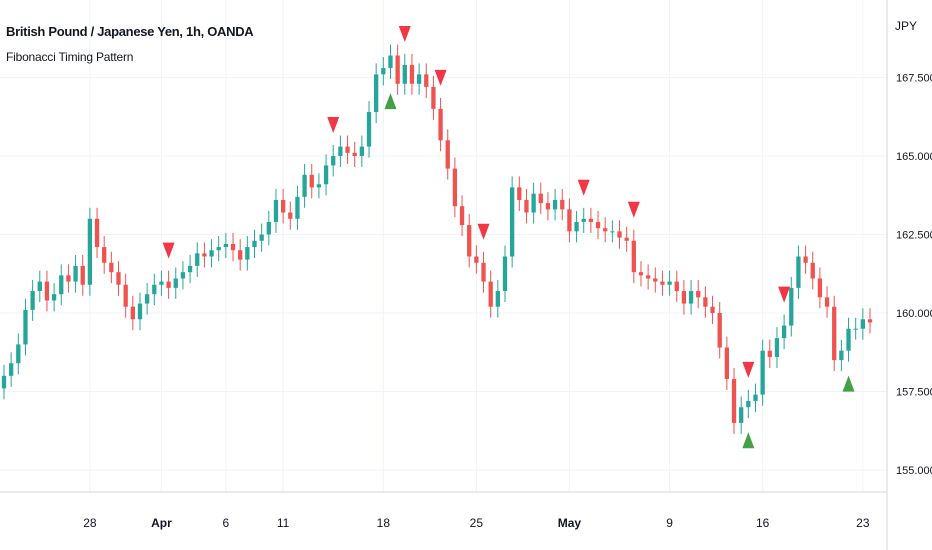 This screenshot has height=550, width=932. What do you see at coordinates (161, 523) in the screenshot?
I see `time-axis-label: Apr` at bounding box center [161, 523].